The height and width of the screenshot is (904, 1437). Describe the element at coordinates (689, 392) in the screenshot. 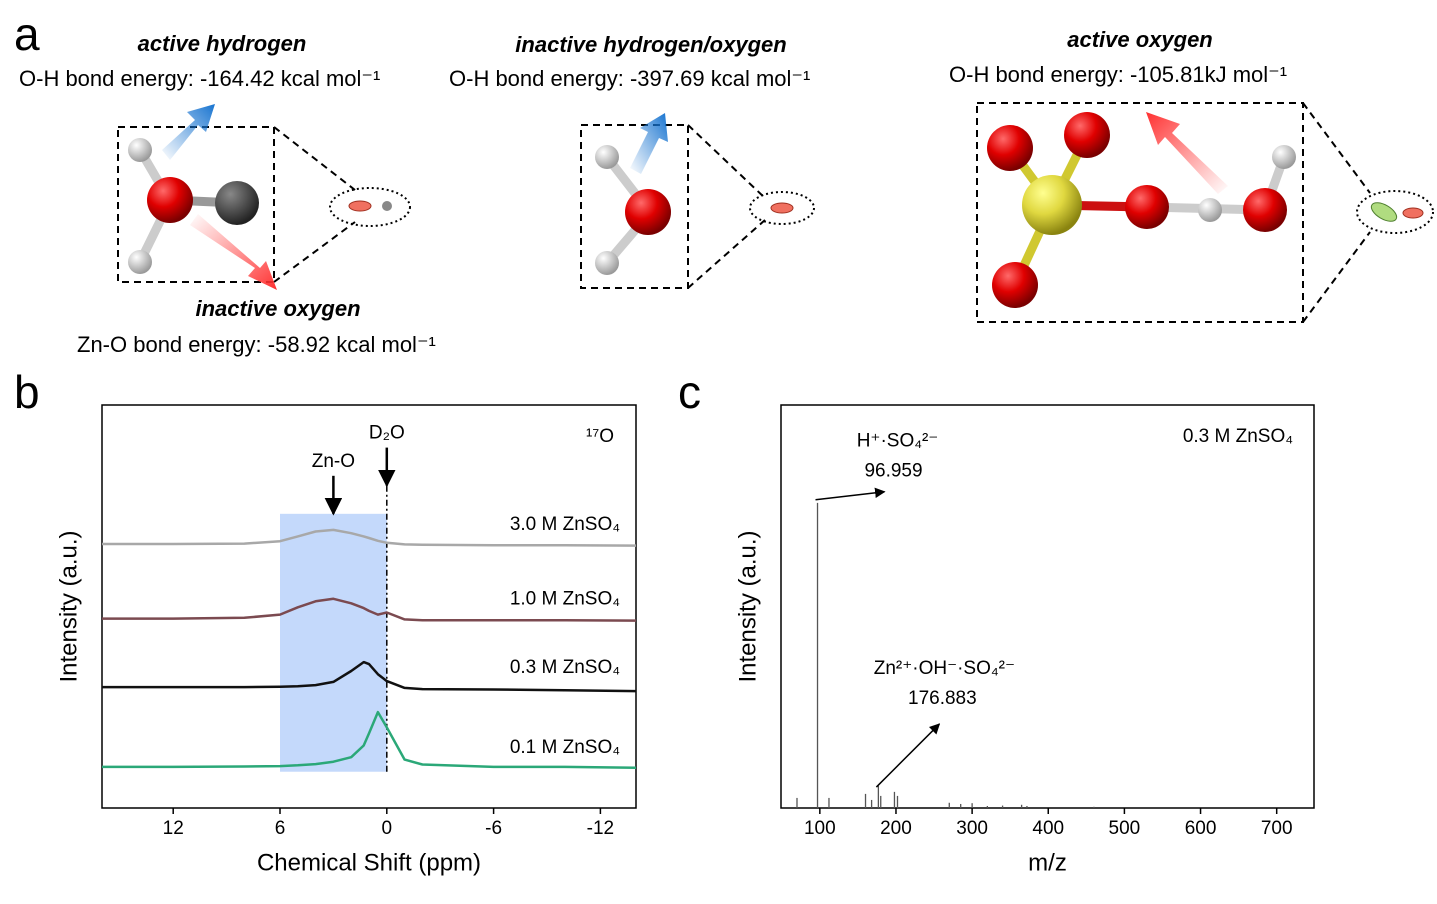

I see `panel-label: c` at that location.